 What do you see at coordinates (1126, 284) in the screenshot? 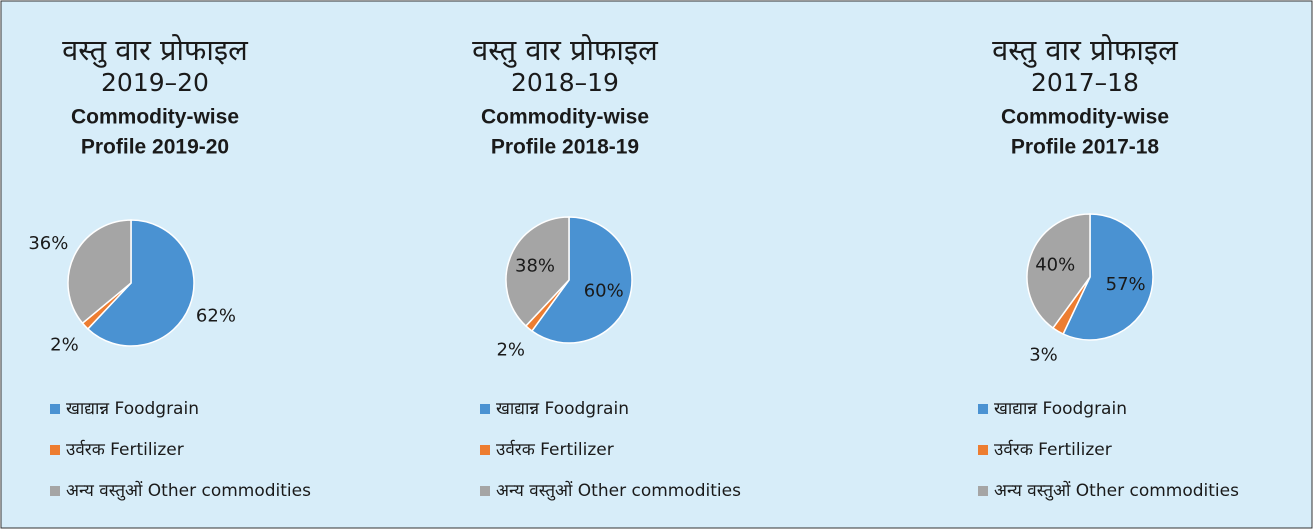
I see `data-label: 57%` at bounding box center [1126, 284].